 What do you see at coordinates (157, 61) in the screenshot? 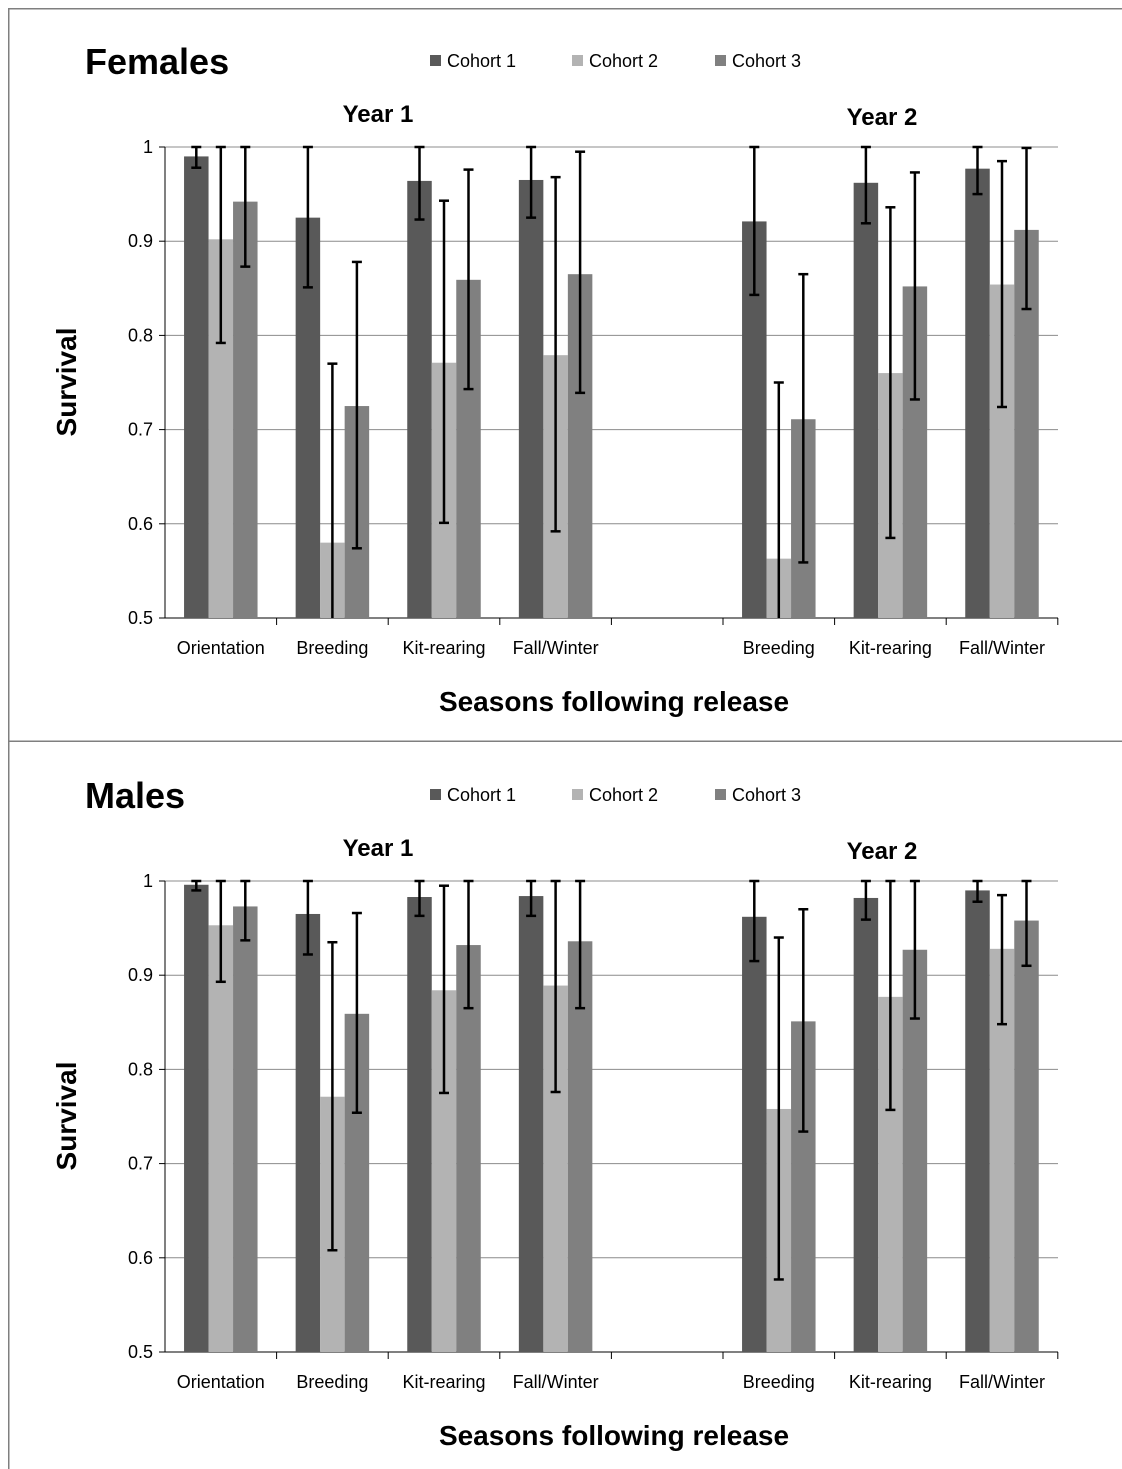
I see `panel-title: Females` at bounding box center [157, 61].